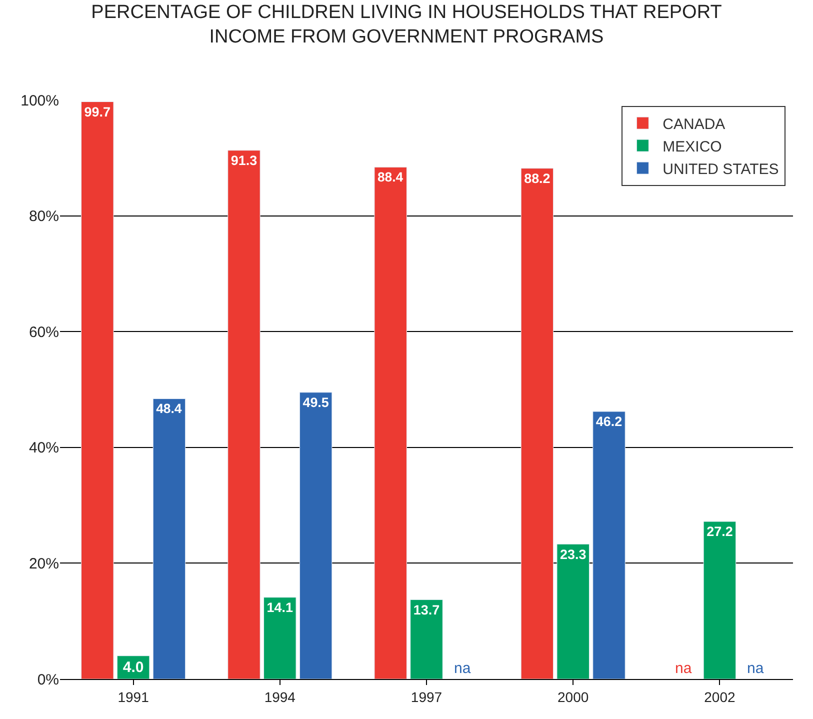 Image resolution: width=813 pixels, height=719 pixels. Describe the element at coordinates (609, 422) in the screenshot. I see `data-label: 46.2` at that location.